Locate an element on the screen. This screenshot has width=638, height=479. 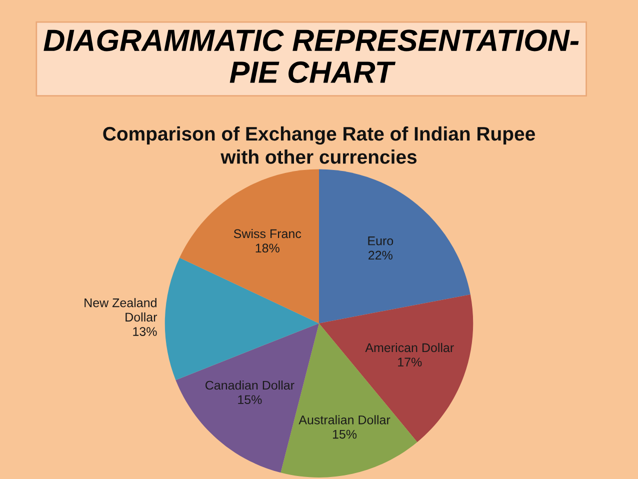
data-label: 18% is located at coordinates (268, 248).